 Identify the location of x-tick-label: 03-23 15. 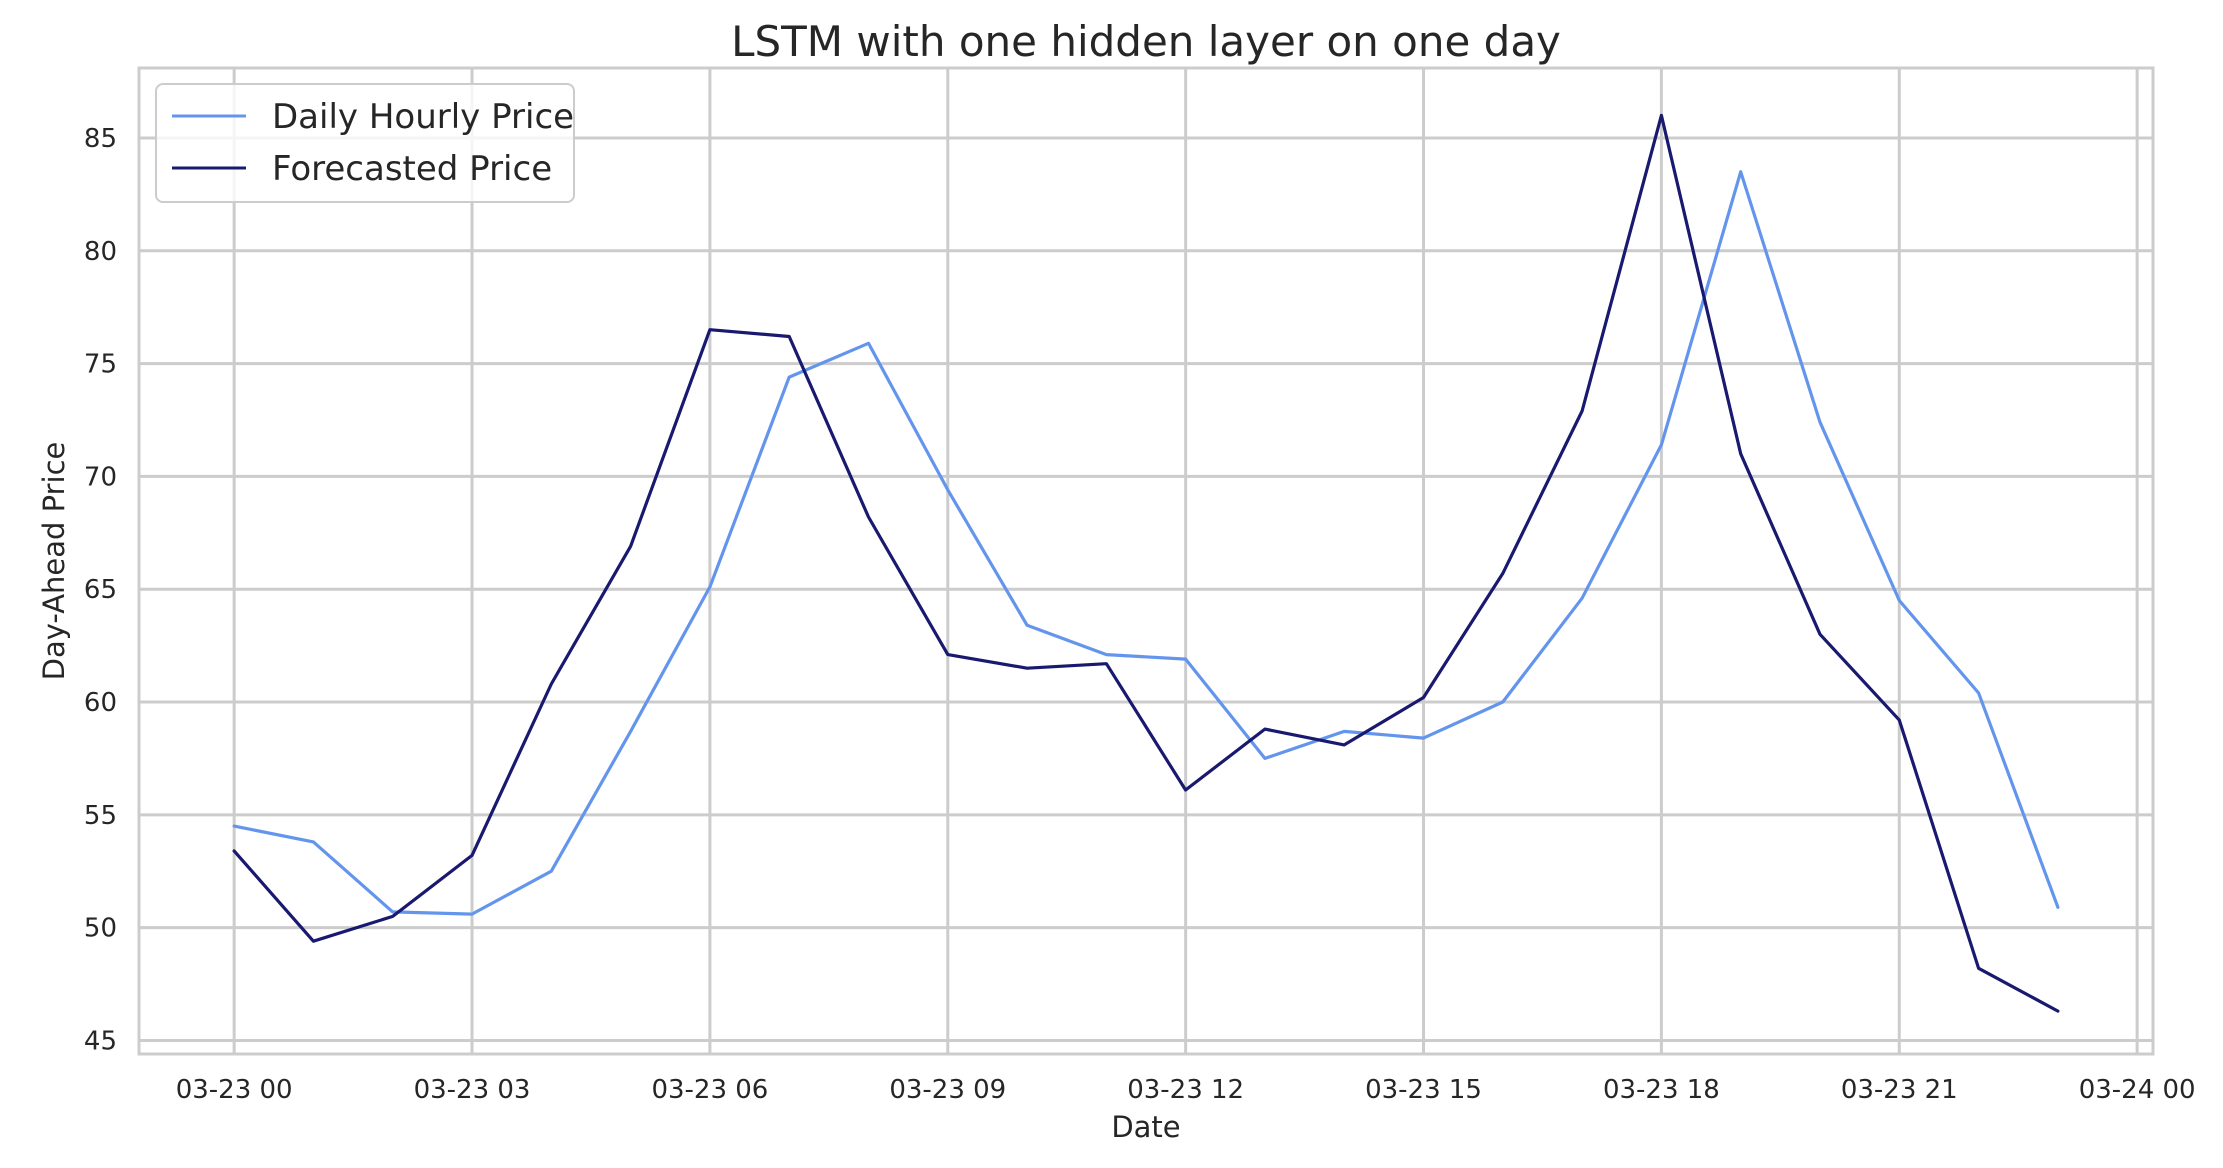
(1423, 1090).